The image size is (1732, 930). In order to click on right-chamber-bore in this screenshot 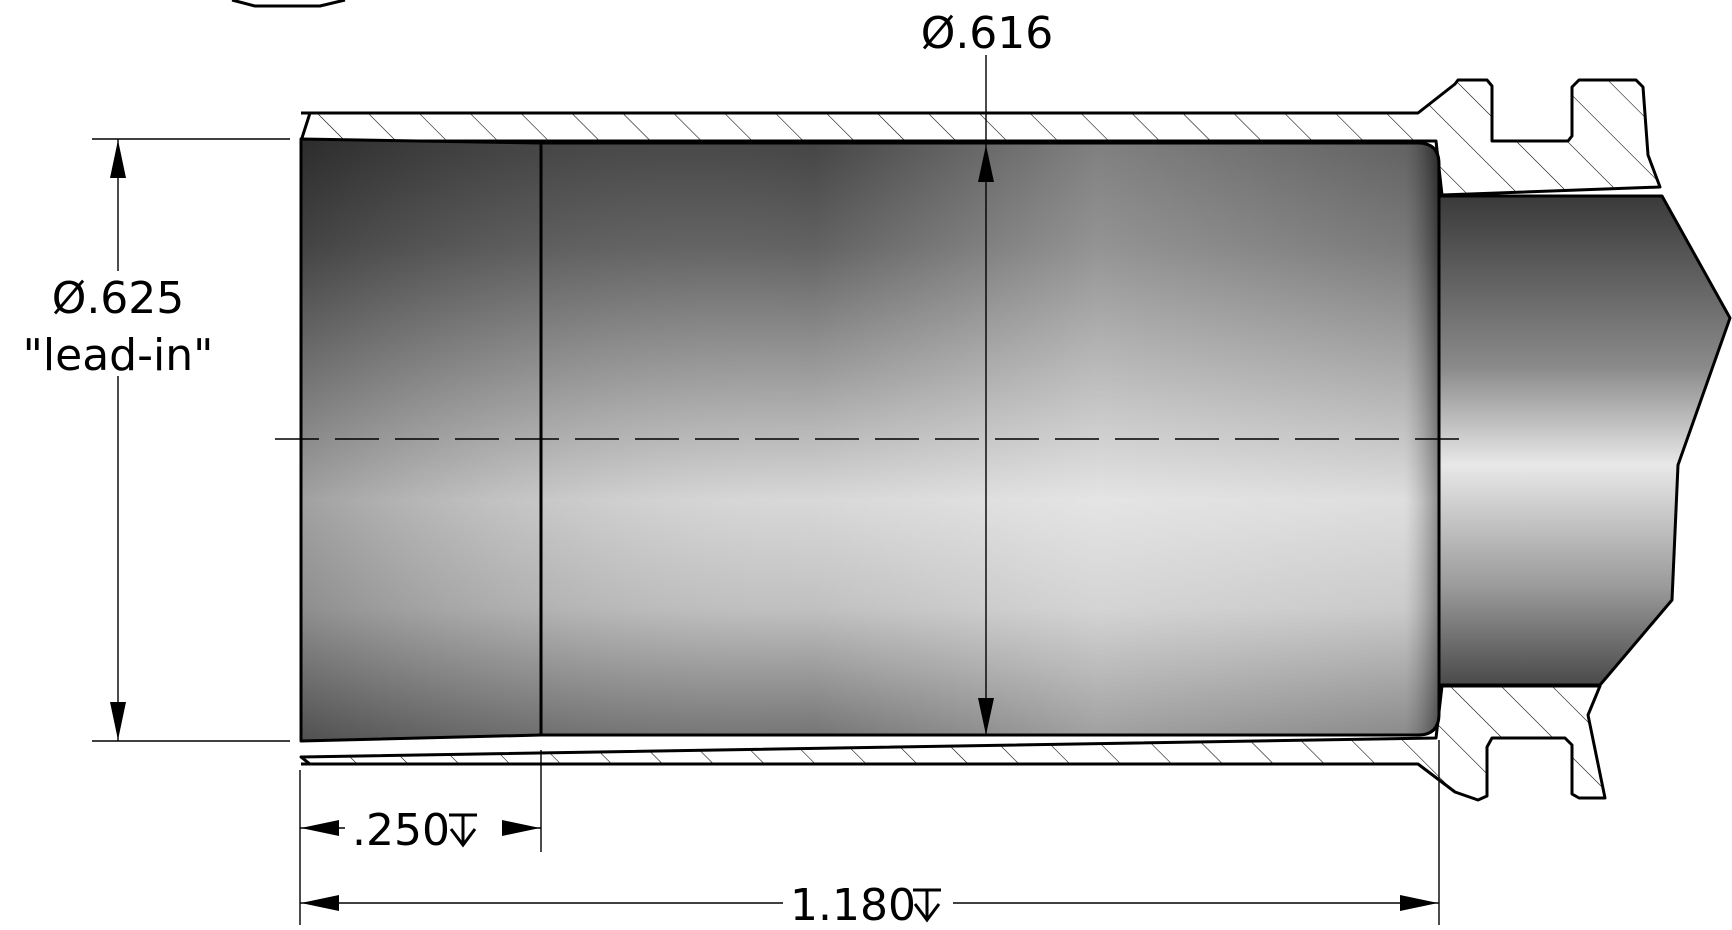, I will do `click(1584, 440)`.